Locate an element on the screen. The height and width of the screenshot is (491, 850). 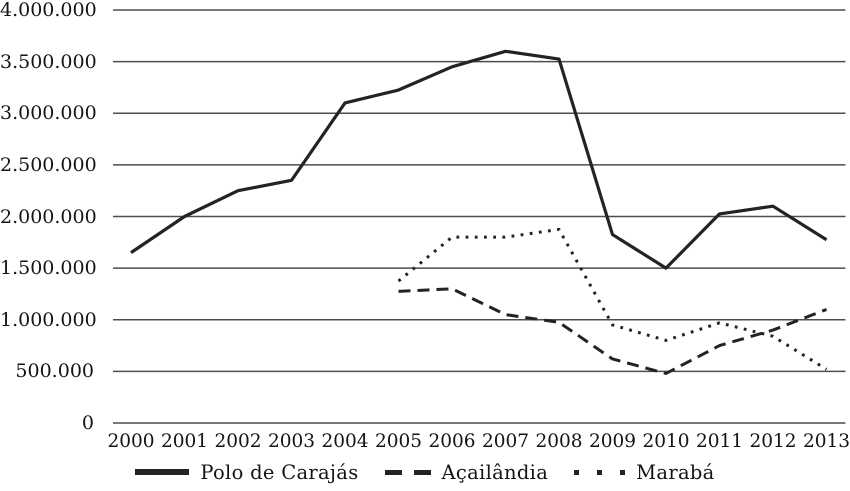
legend-item-acailandia: Açailândia is located at coordinates (466, 472).